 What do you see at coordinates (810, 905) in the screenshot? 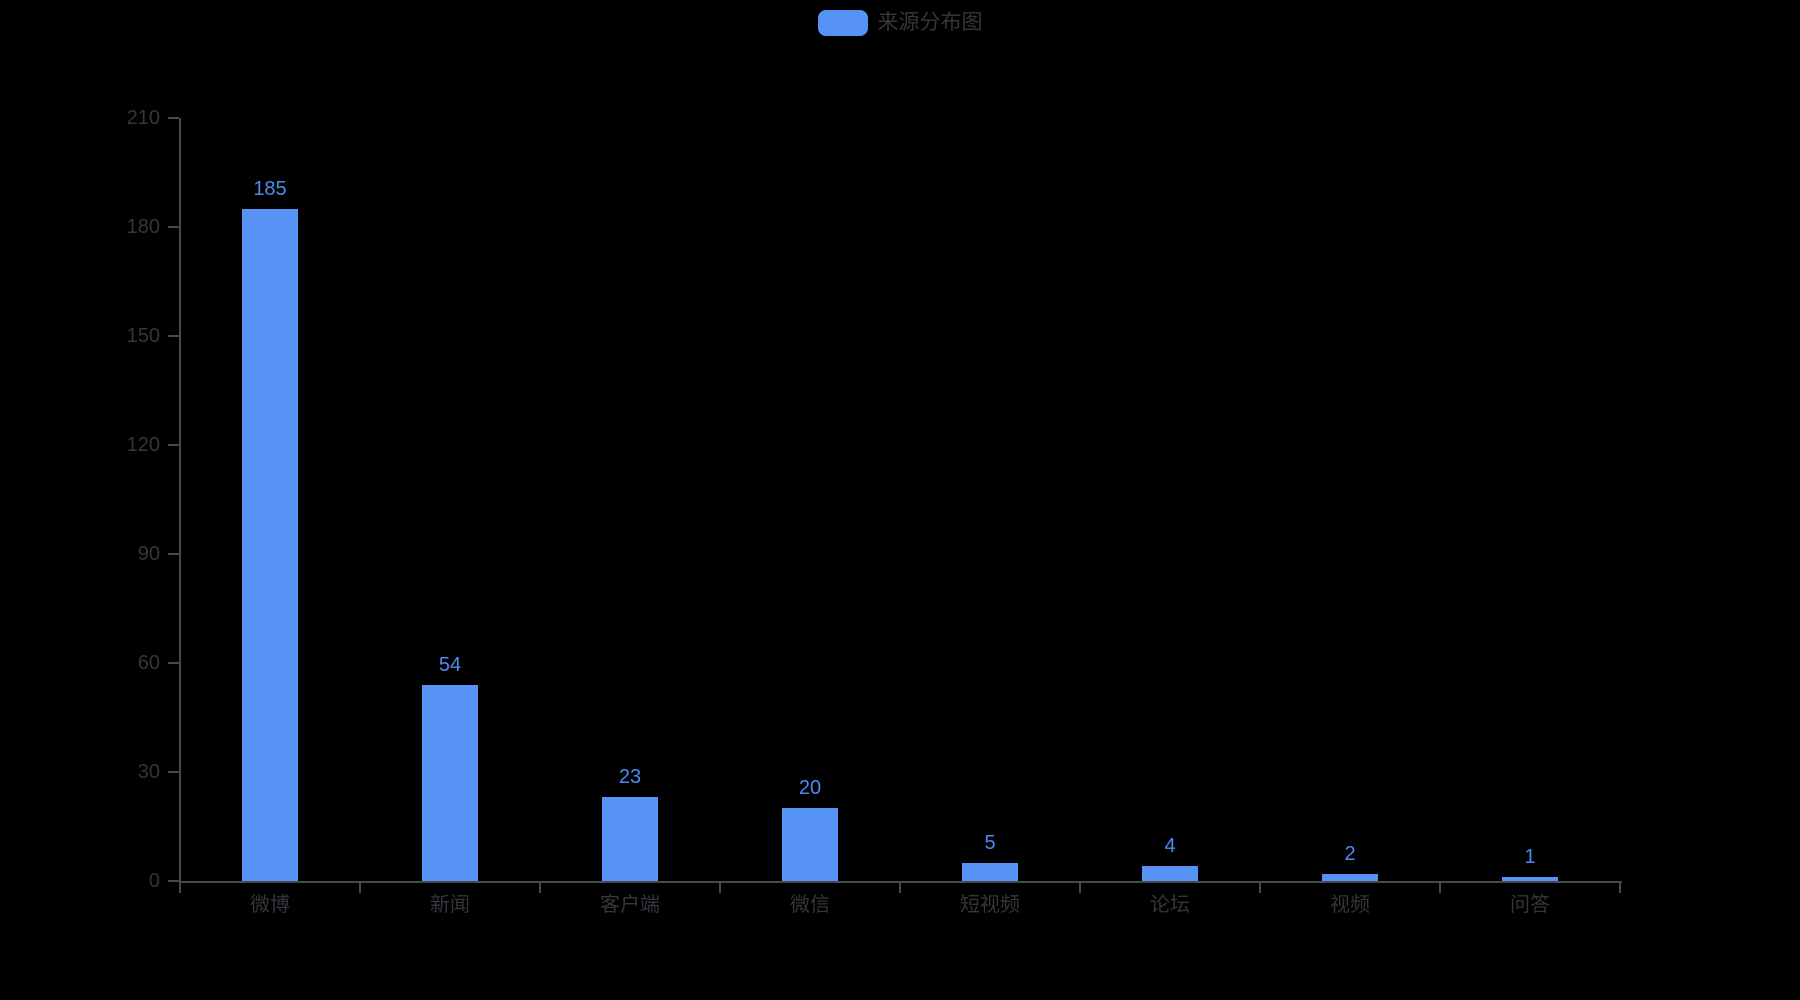
I see `x-axis-category-label: 微信` at bounding box center [810, 905].